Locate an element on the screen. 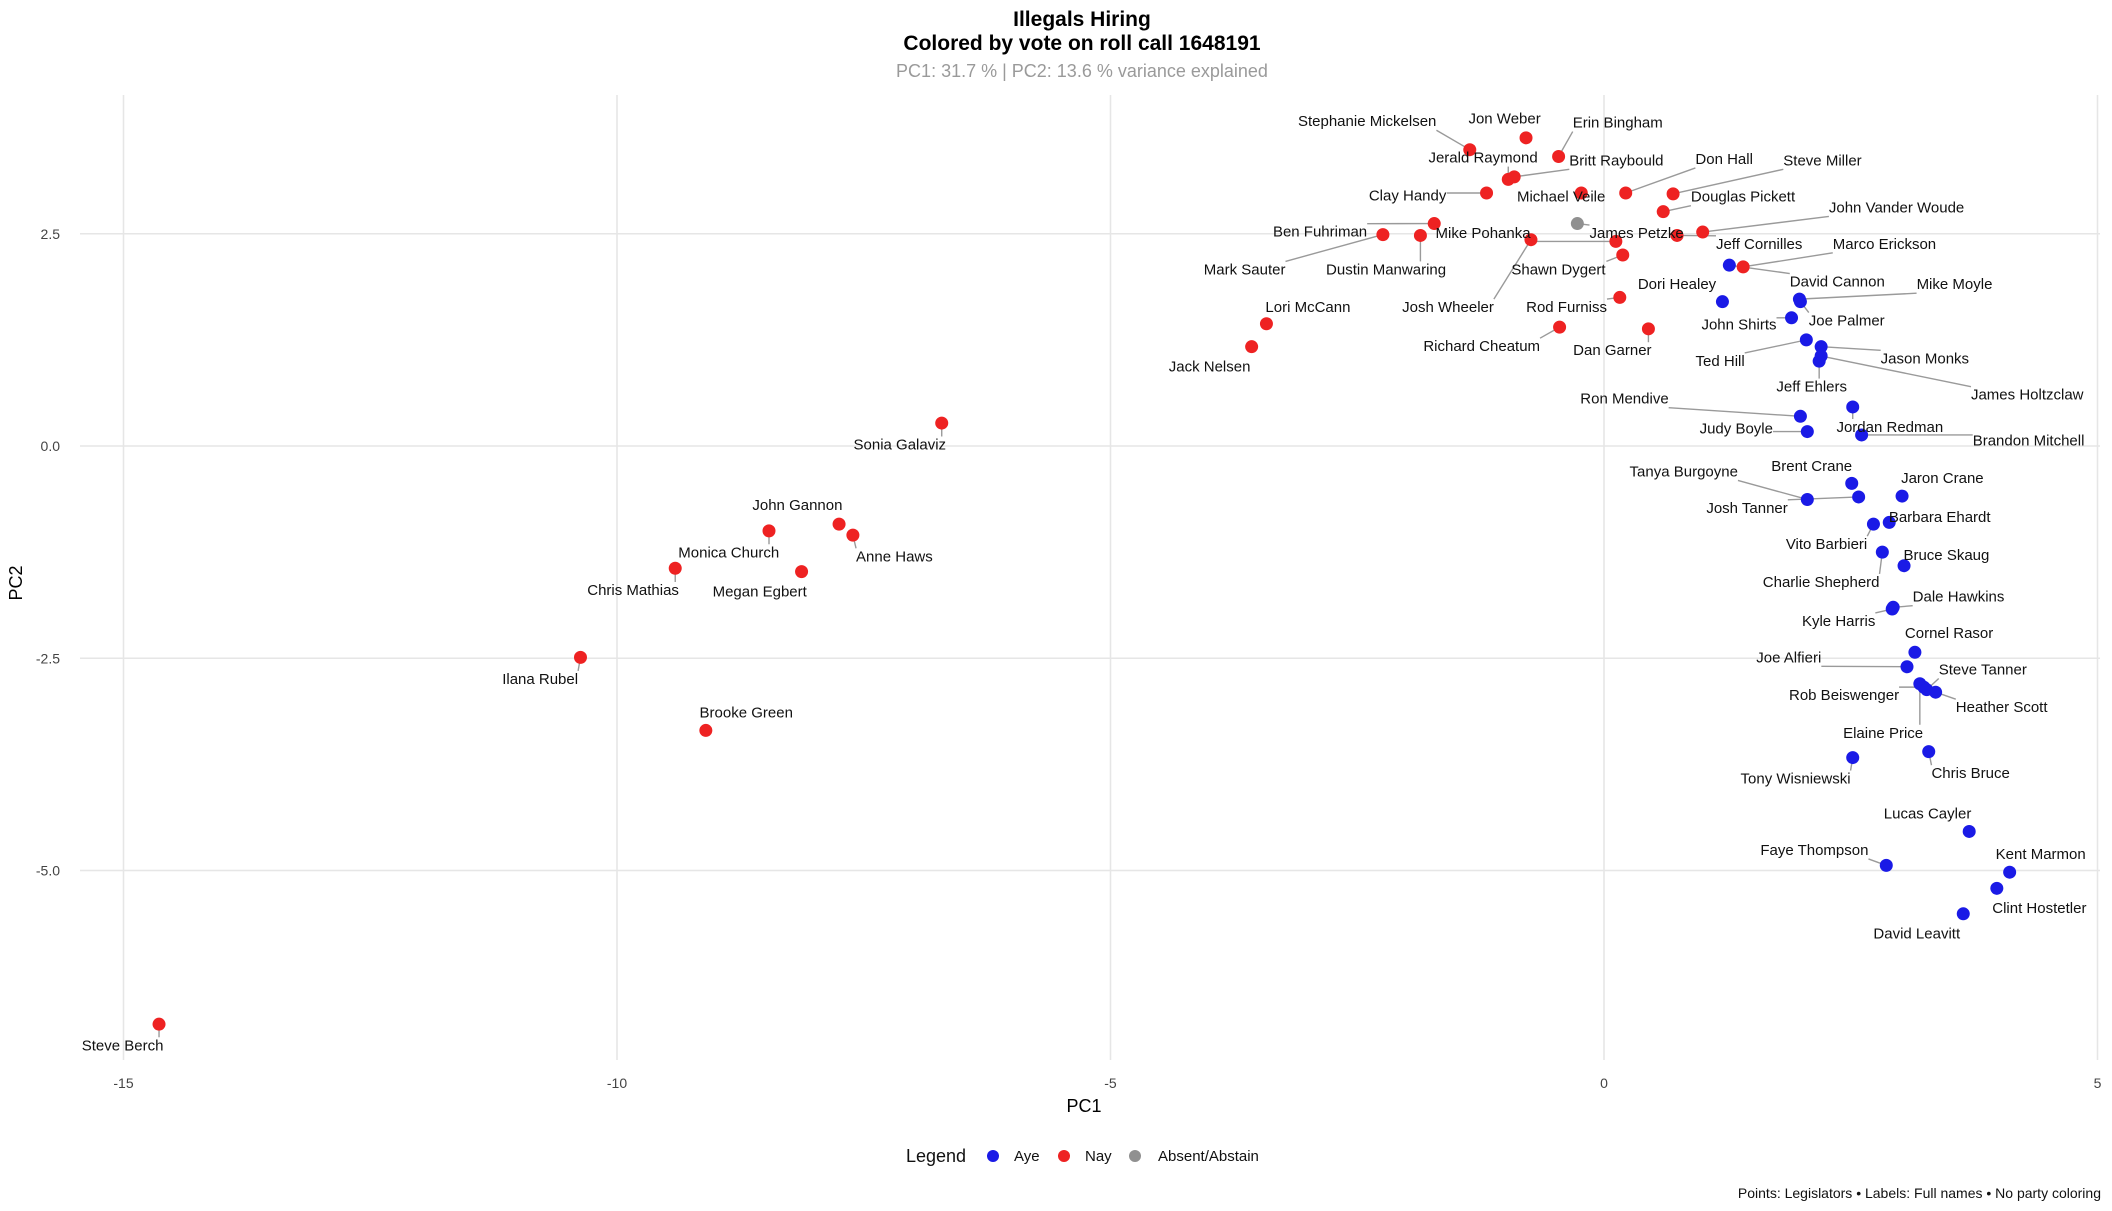  legend-swatch-nay is located at coordinates (1064, 1156).